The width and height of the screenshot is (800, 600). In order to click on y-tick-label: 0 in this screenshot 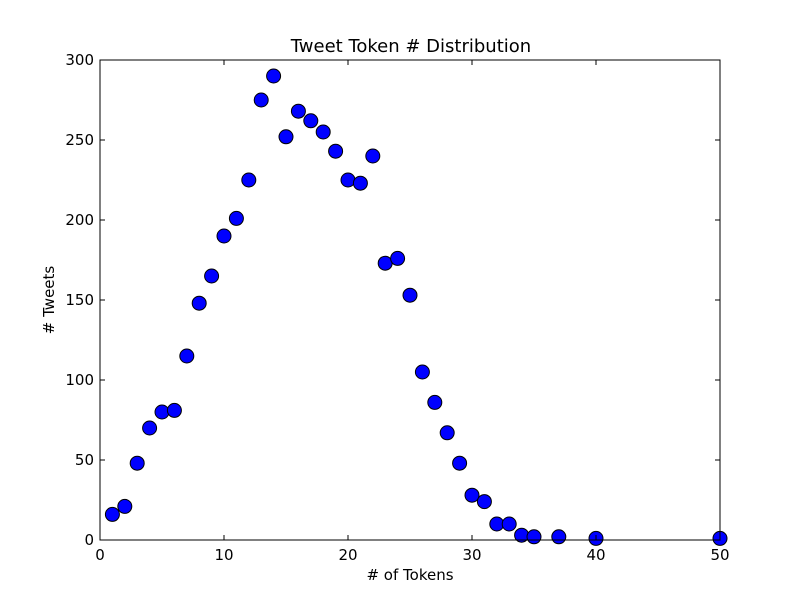, I will do `click(89, 540)`.